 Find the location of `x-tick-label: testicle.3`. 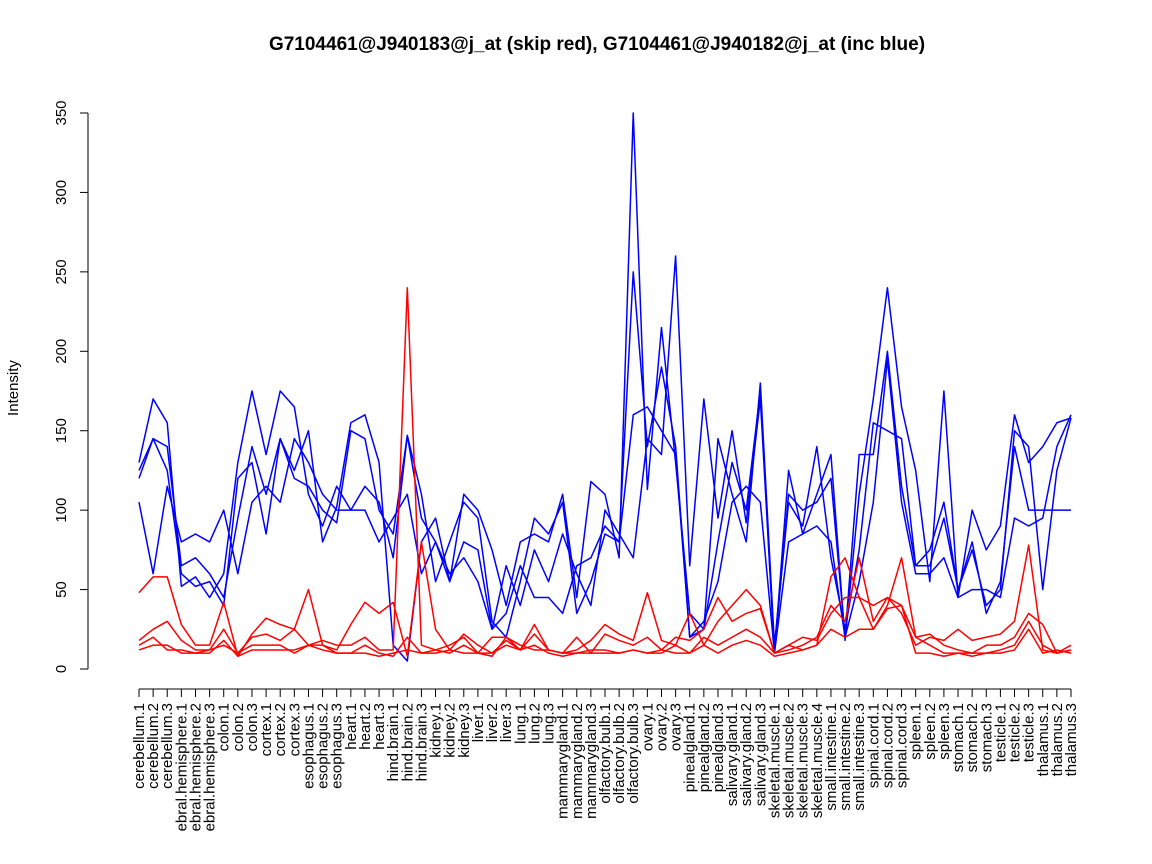

x-tick-label: testicle.3 is located at coordinates (1029, 732).